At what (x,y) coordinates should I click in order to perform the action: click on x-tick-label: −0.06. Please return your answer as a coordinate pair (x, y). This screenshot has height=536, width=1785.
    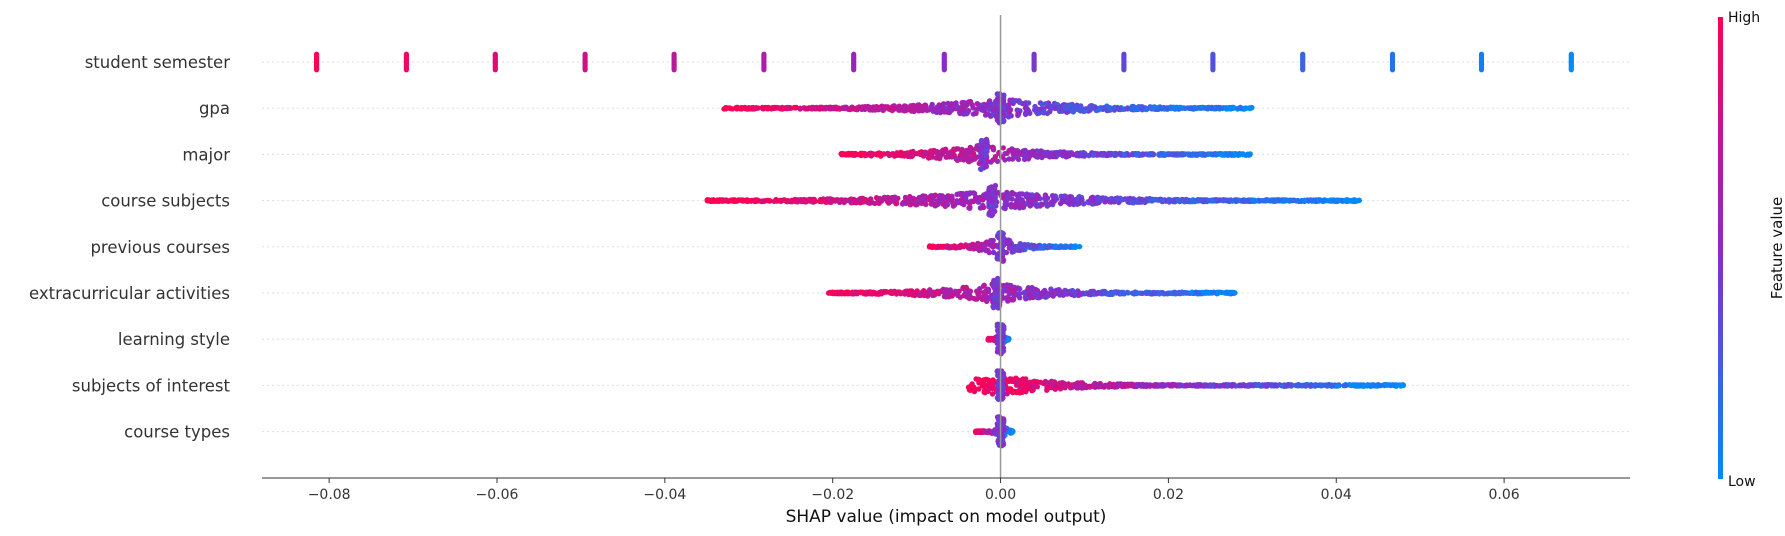
    Looking at the image, I should click on (497, 495).